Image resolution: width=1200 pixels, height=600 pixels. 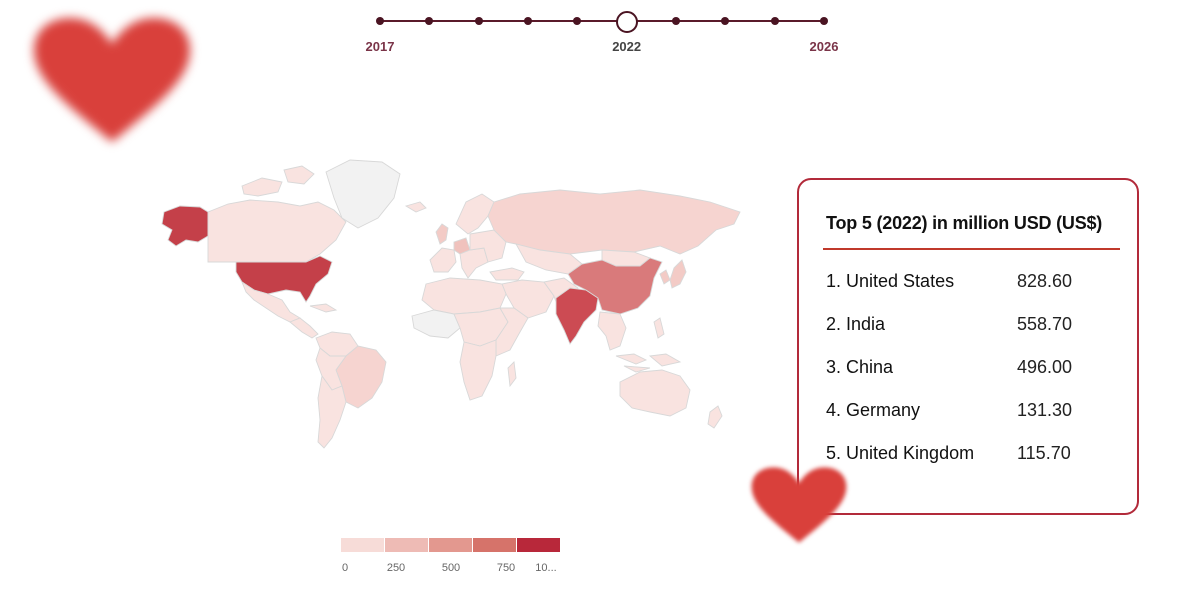 What do you see at coordinates (976, 412) in the screenshot?
I see `ranking-row: 4. Germany 131.30` at bounding box center [976, 412].